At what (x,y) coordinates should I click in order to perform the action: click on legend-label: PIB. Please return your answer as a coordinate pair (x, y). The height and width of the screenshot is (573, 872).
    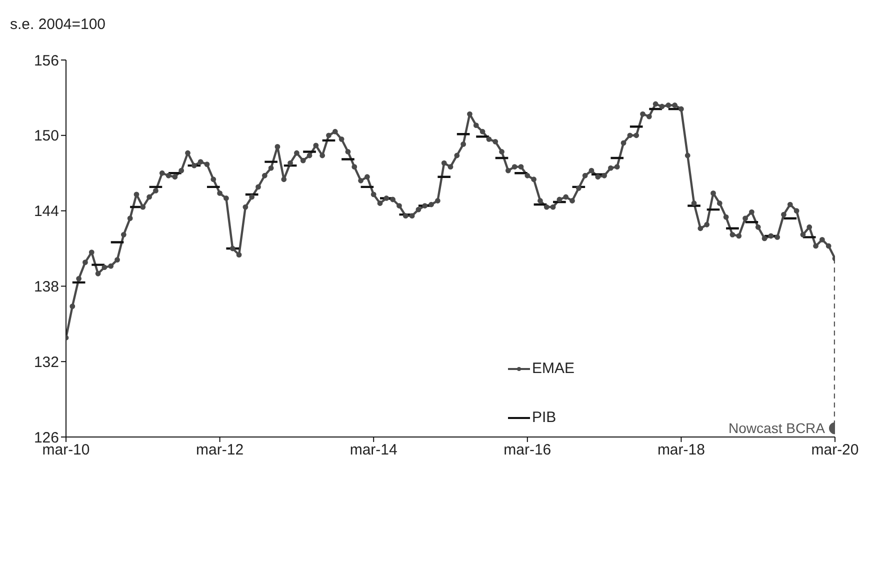
    Looking at the image, I should click on (544, 417).